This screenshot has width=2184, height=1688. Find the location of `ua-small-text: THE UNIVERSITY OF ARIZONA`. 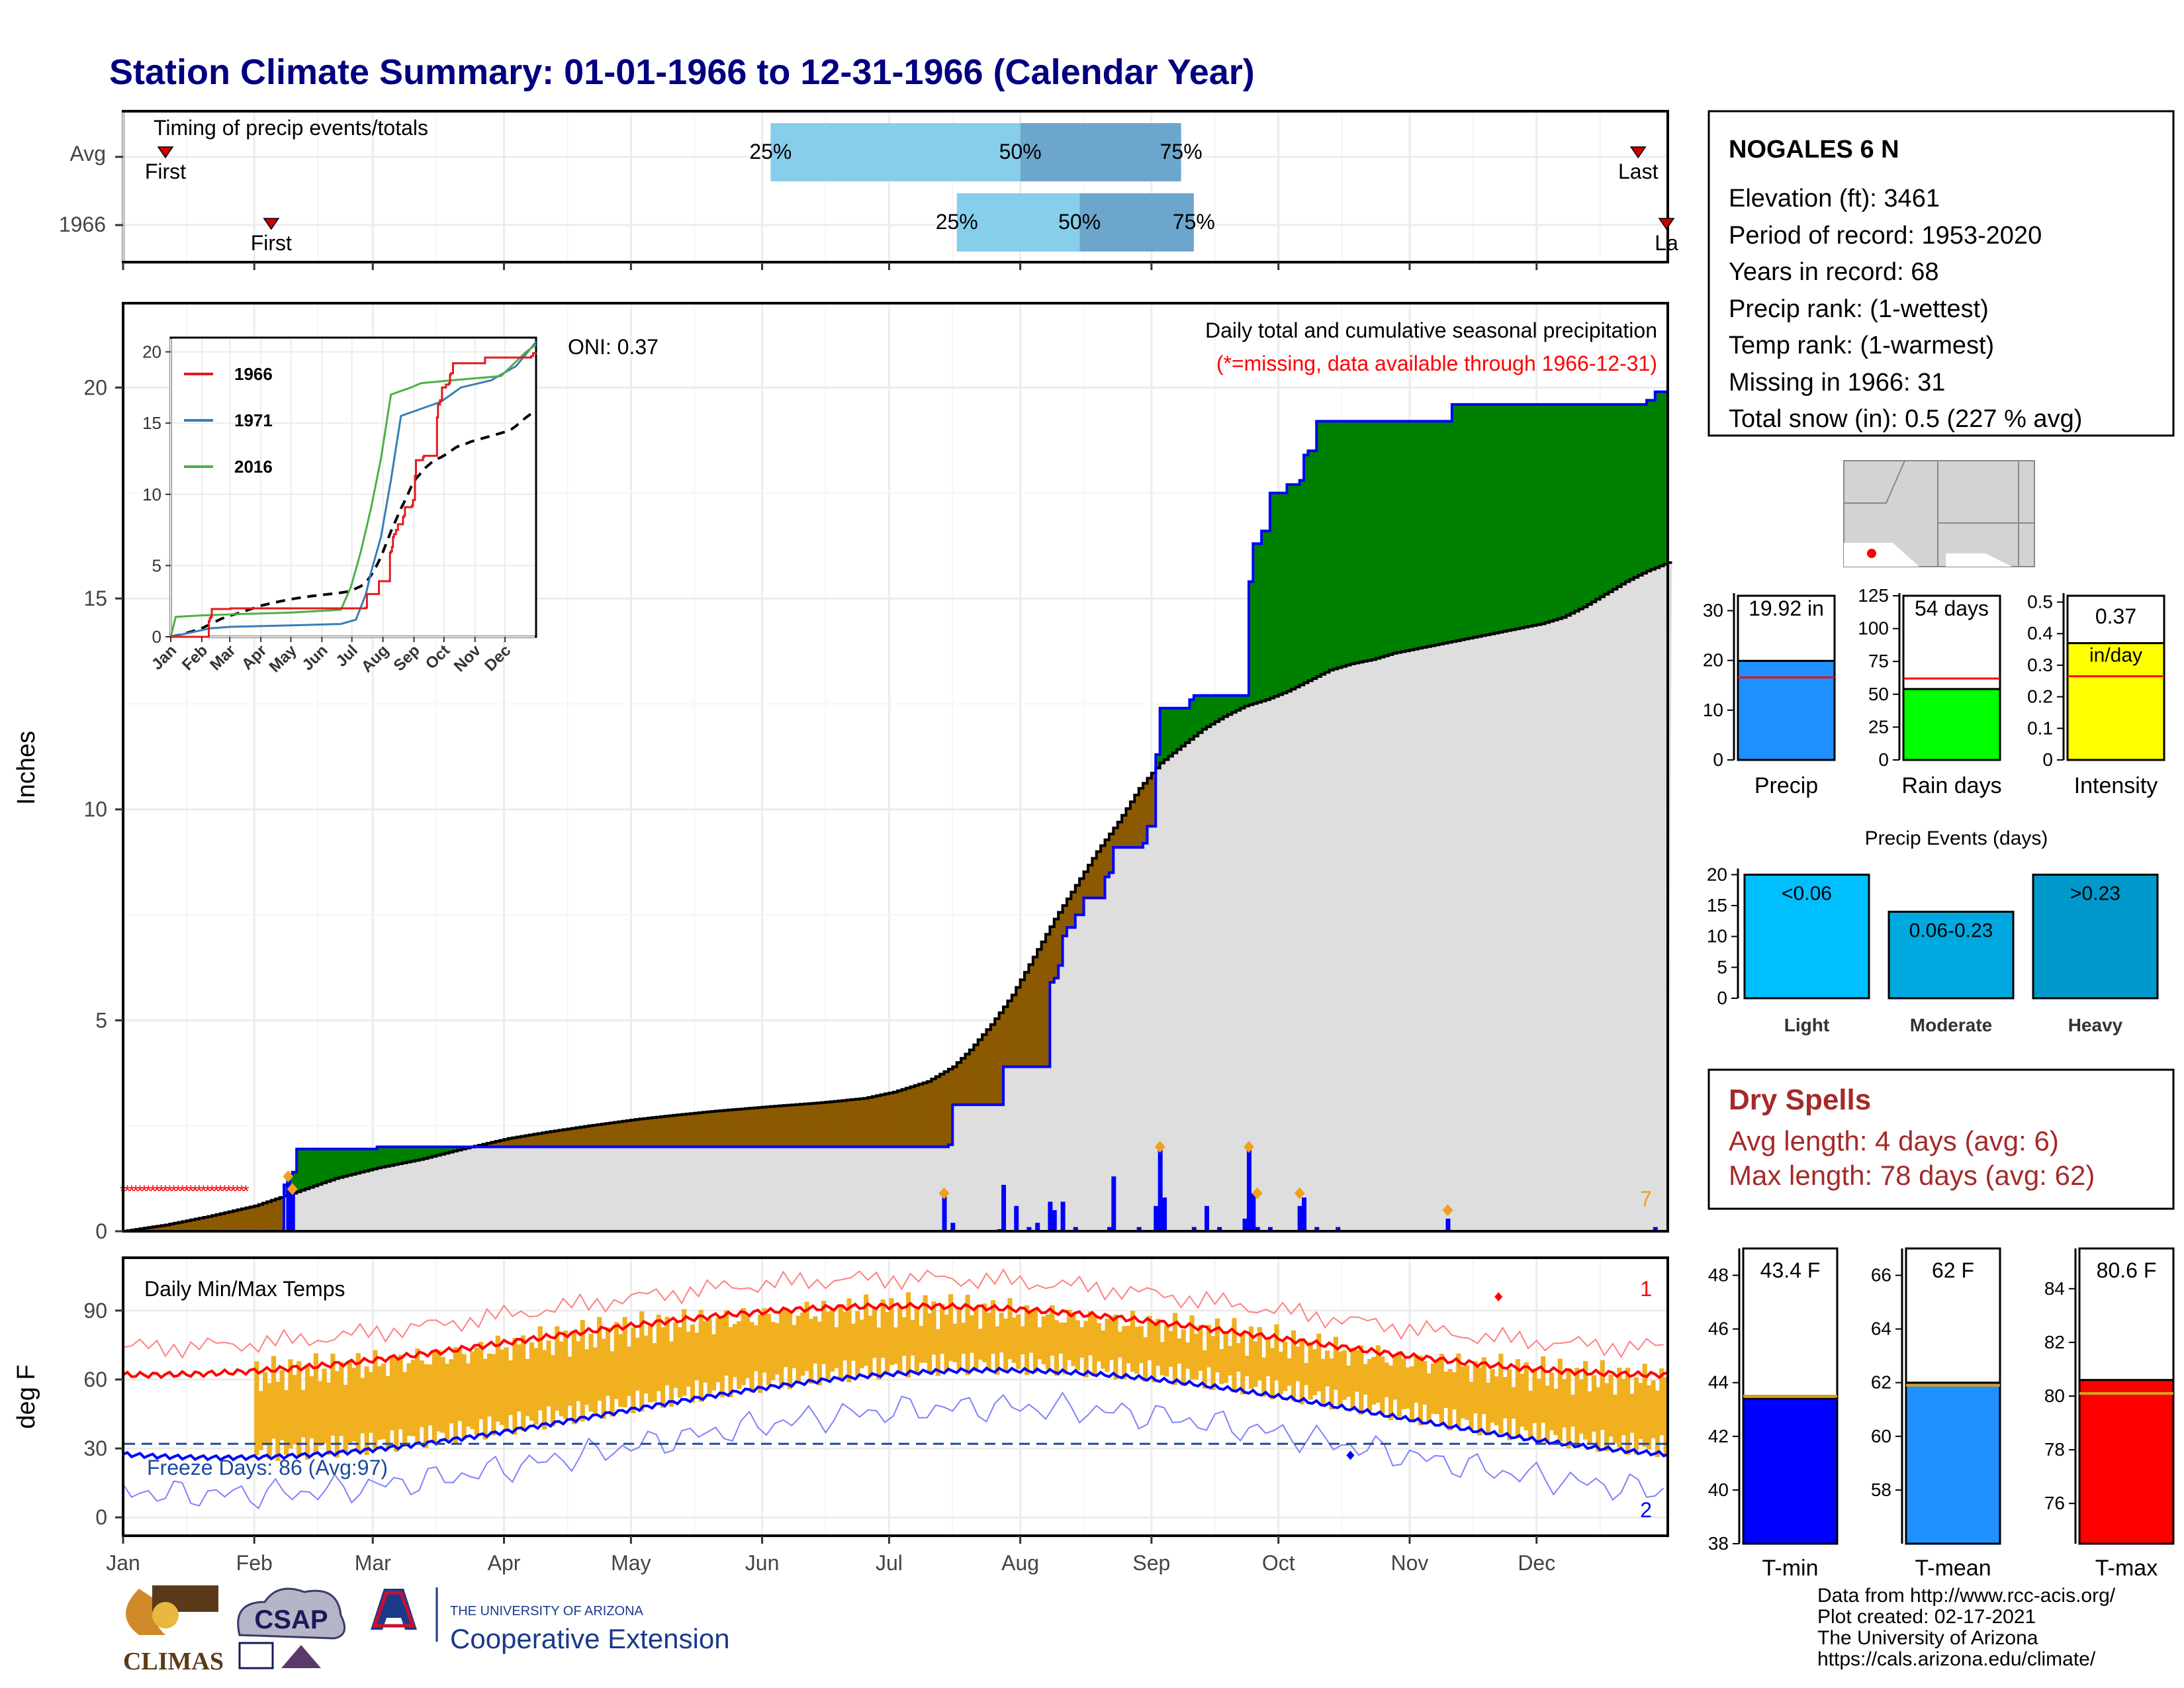

ua-small-text: THE UNIVERSITY OF ARIZONA is located at coordinates (547, 1611).